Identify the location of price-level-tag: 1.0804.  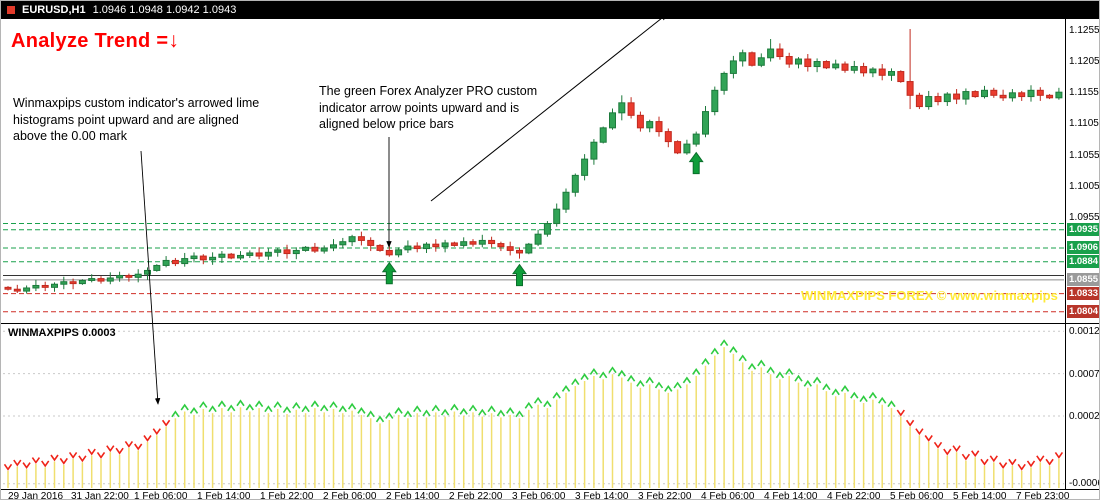
(1083, 312).